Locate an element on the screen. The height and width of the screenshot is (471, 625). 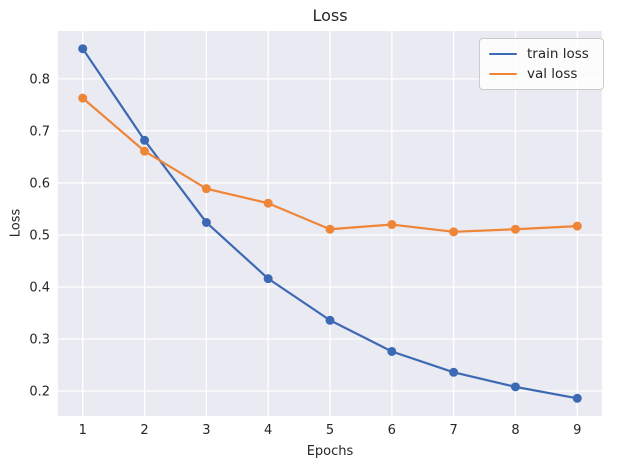
chart-title: Loss is located at coordinates (330, 15).